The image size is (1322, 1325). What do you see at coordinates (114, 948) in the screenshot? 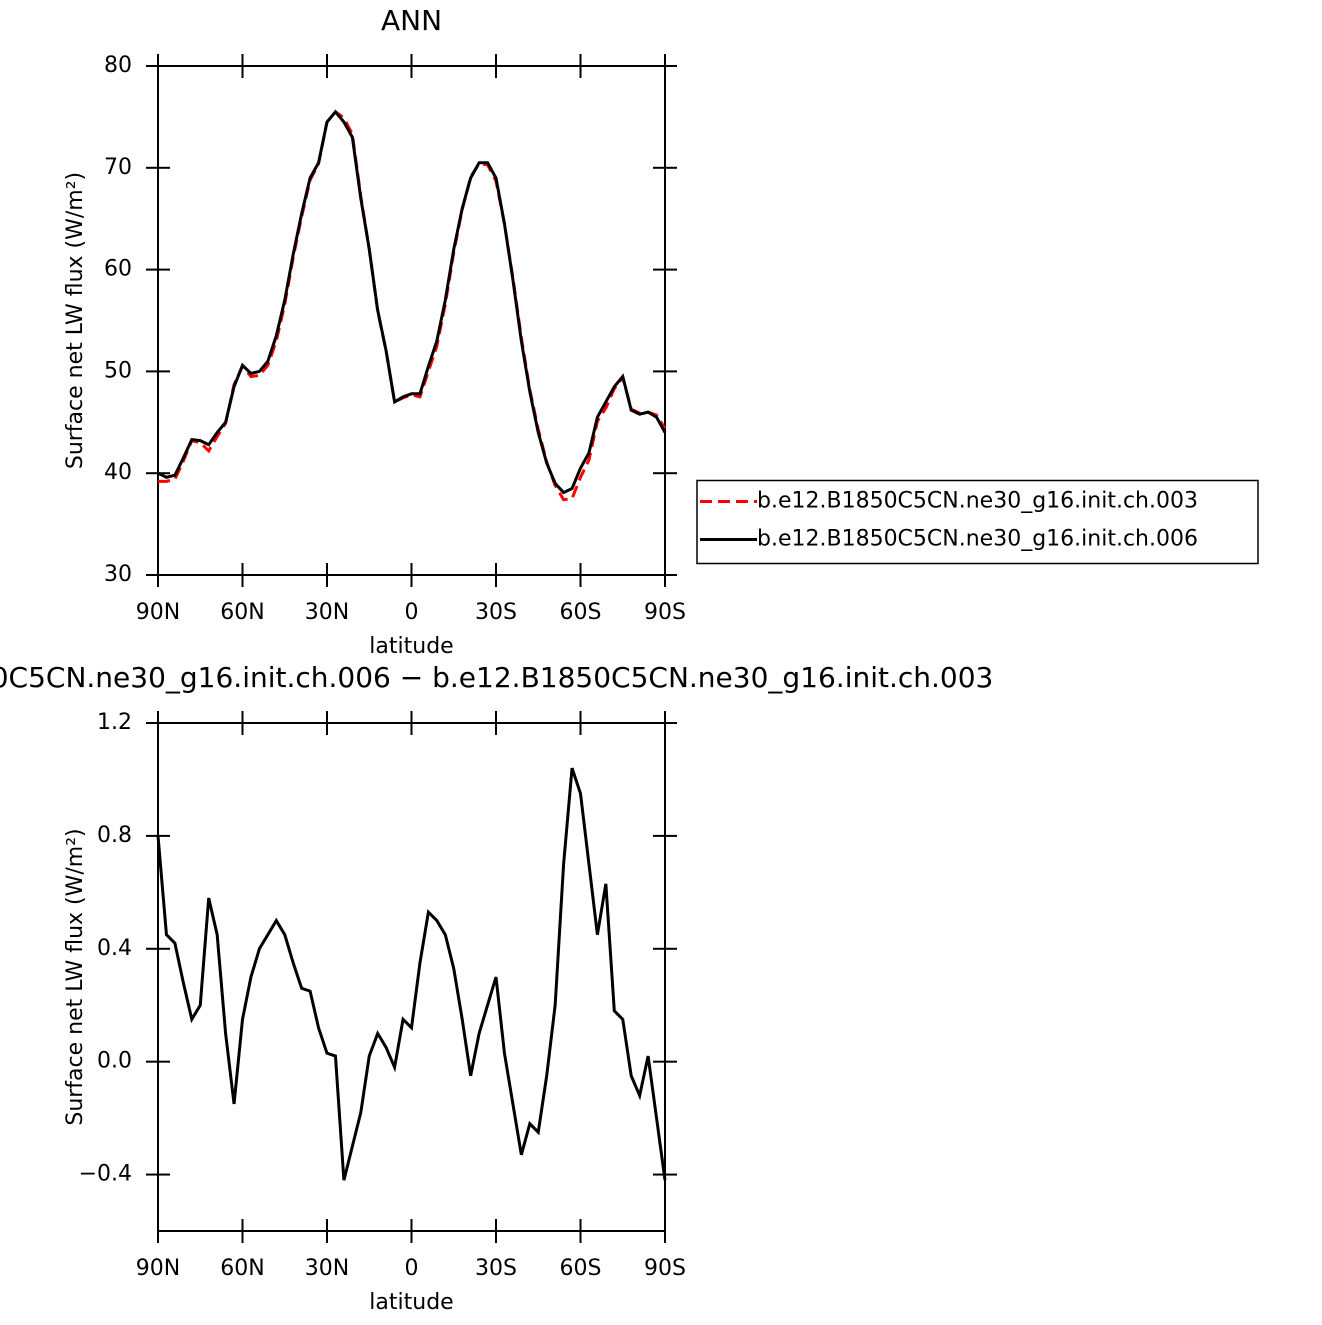
I see `y-tick-label: 0.4` at bounding box center [114, 948].